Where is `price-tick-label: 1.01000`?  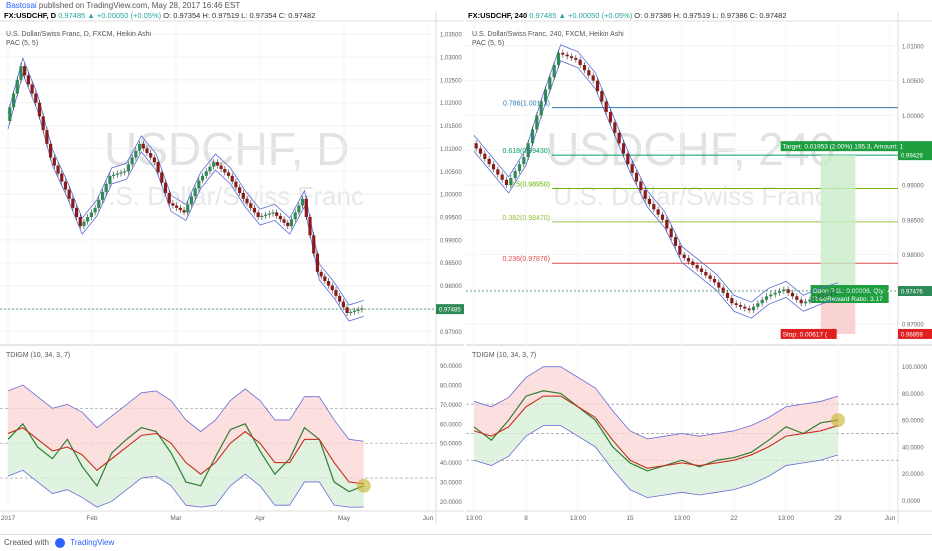 price-tick-label: 1.01000 is located at coordinates (451, 150).